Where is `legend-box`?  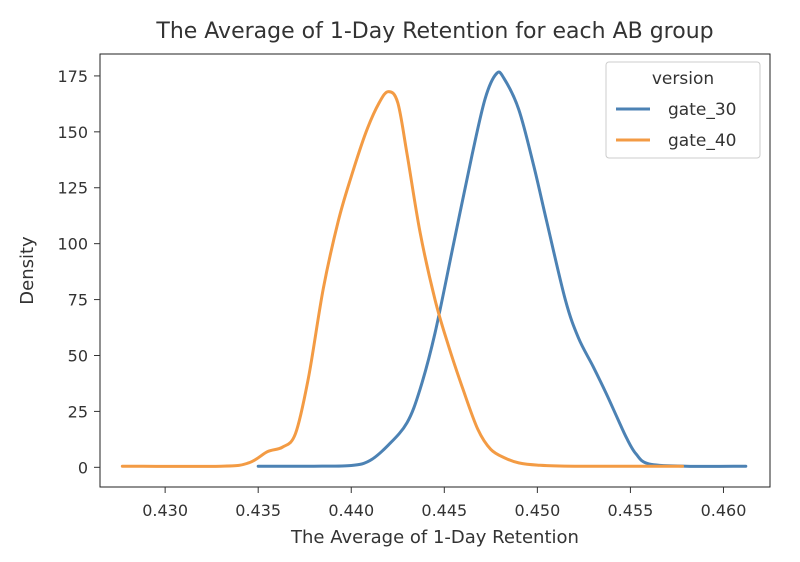
legend-box is located at coordinates (683, 110).